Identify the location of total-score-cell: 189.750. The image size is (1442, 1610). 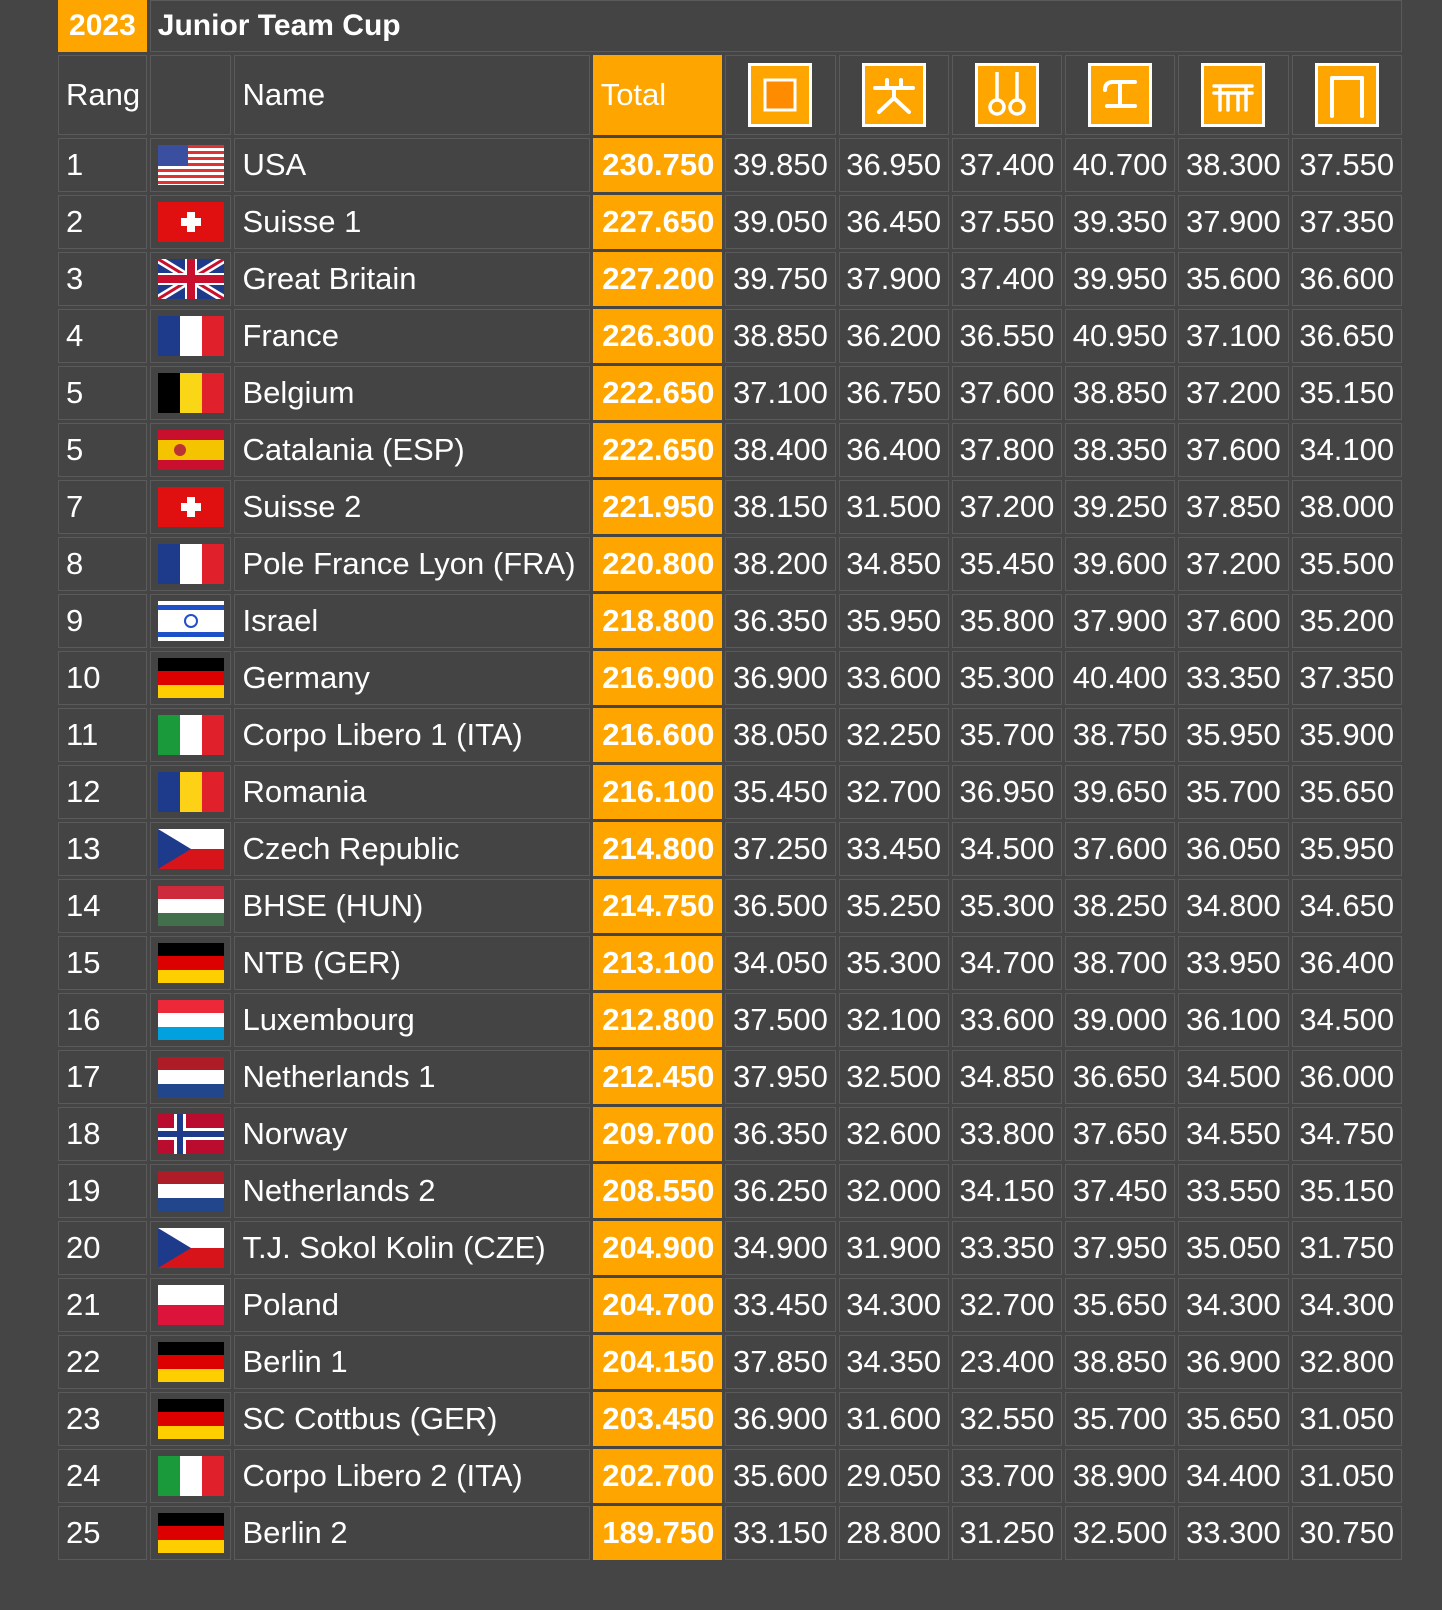
(657, 1533).